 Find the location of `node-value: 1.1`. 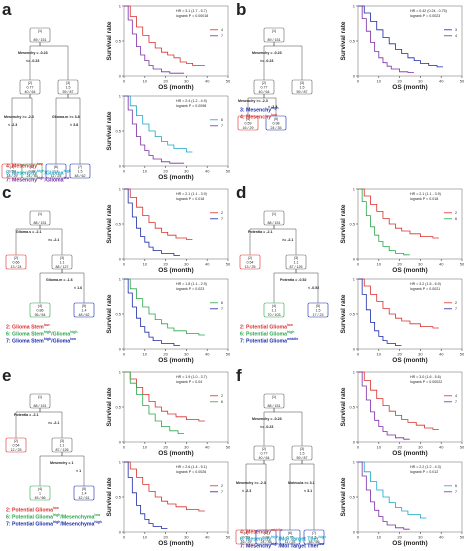

node-value: 1.1 is located at coordinates (62, 263).